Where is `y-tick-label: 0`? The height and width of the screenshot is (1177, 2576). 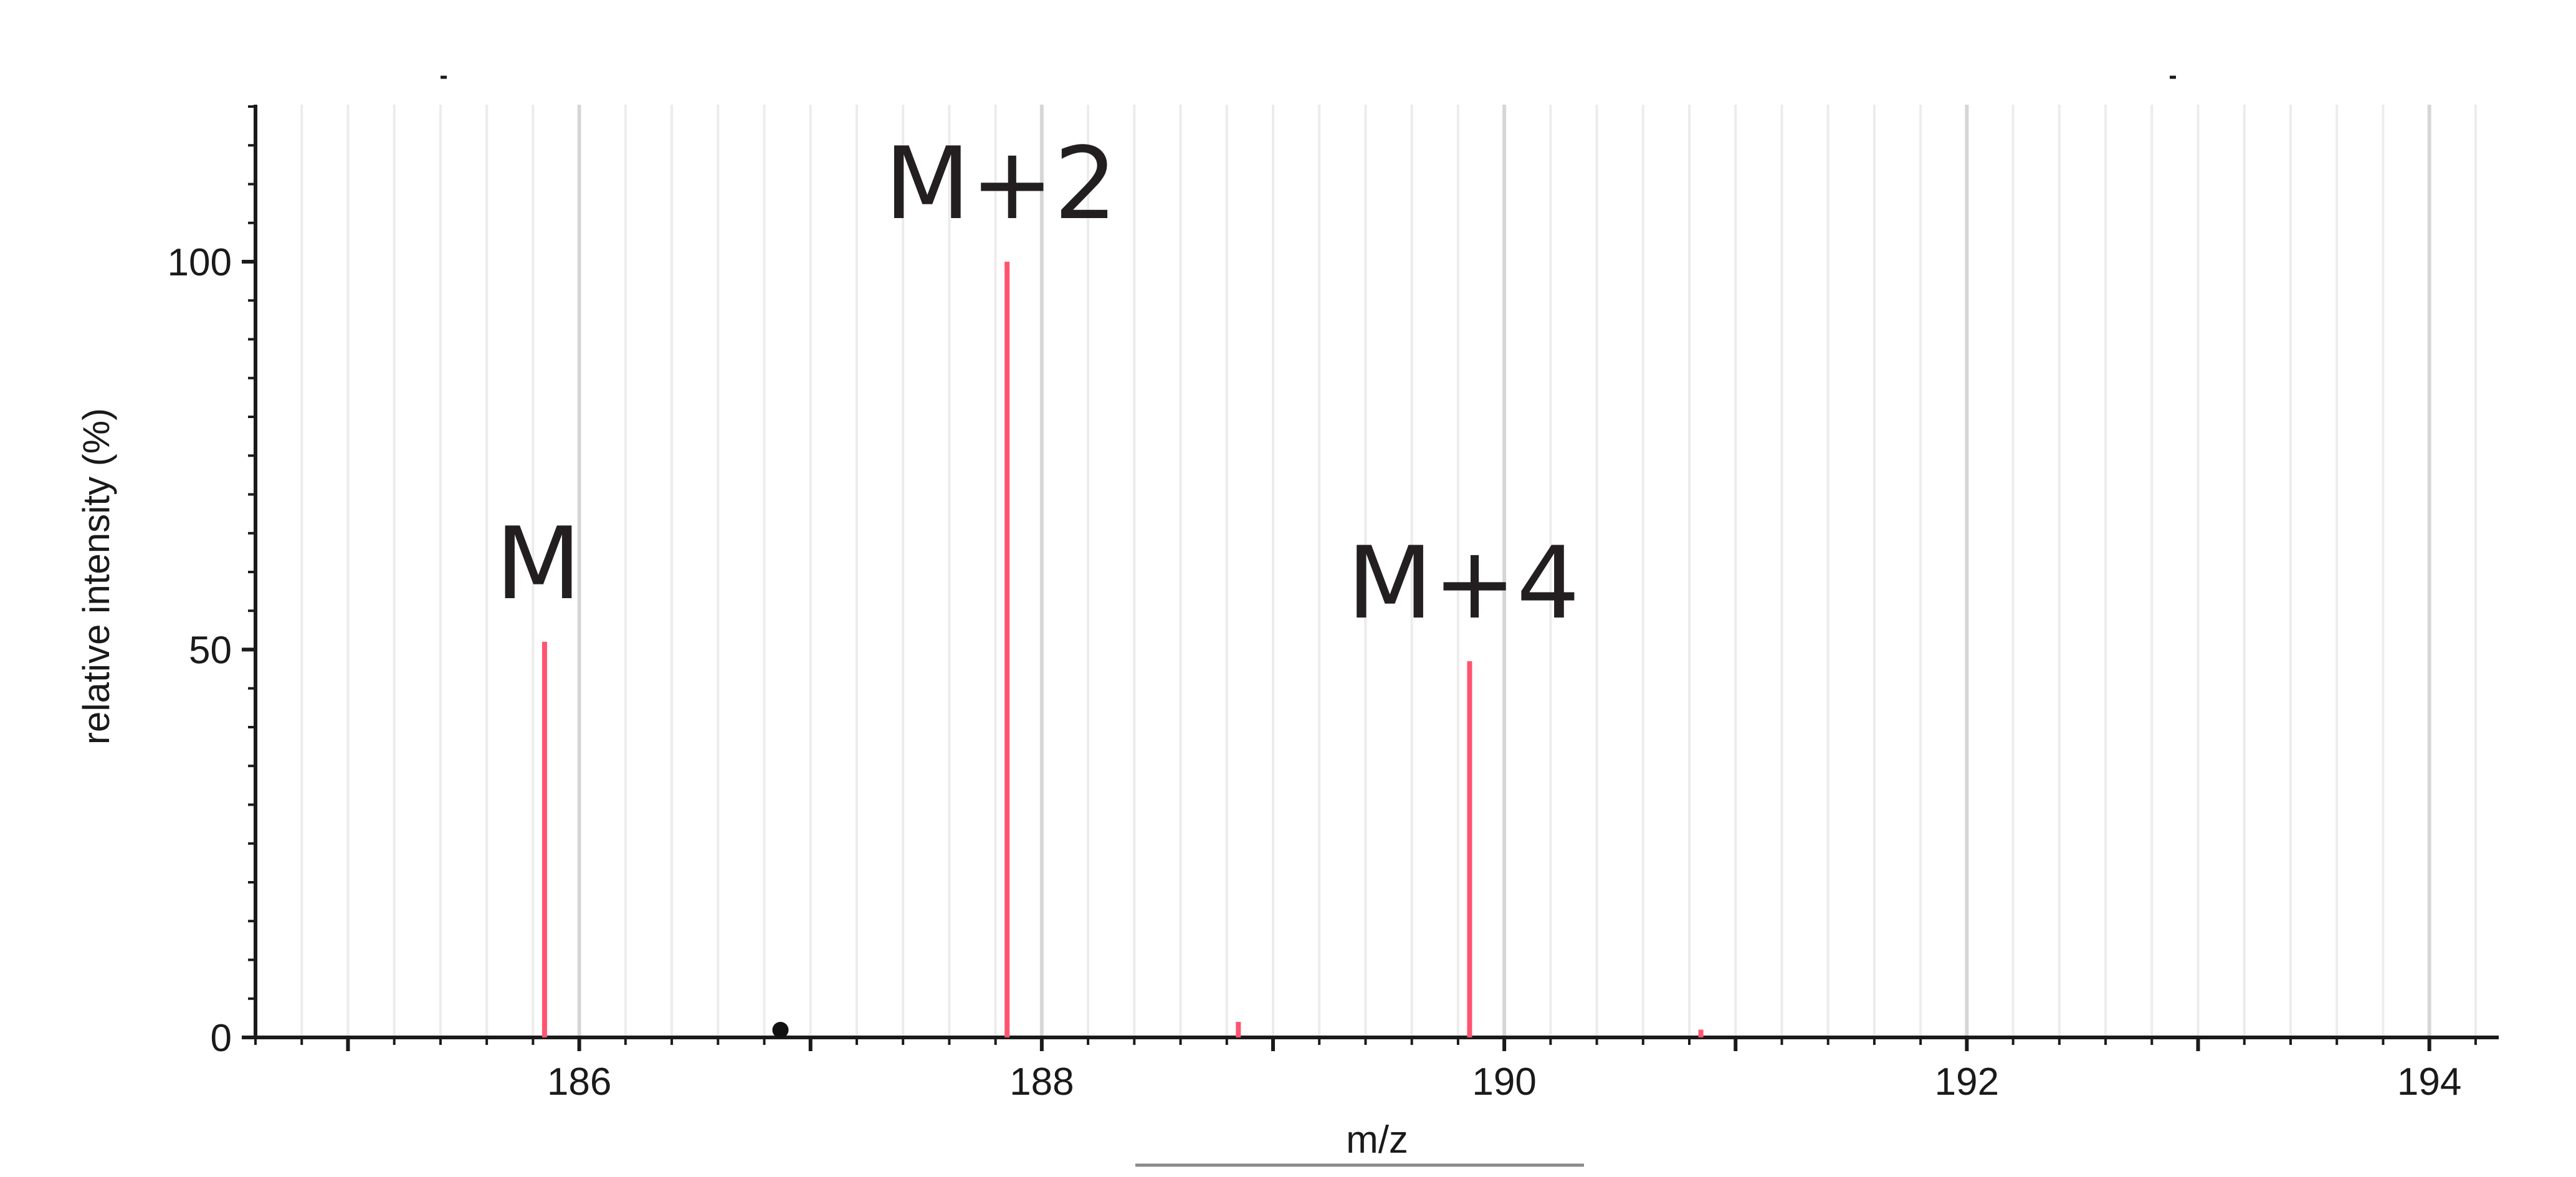 y-tick-label: 0 is located at coordinates (221, 1038).